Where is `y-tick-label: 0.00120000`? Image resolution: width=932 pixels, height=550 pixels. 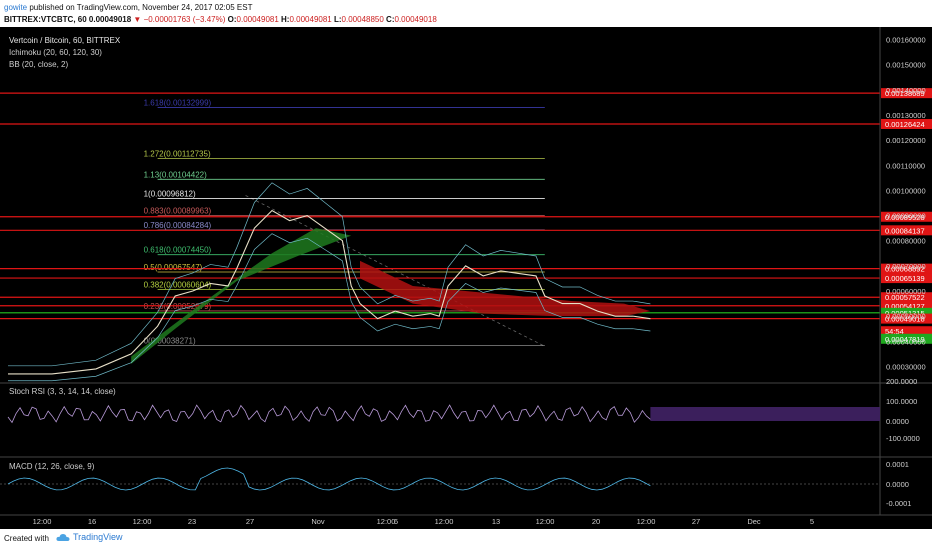
y-tick-label: 0.00120000 is located at coordinates (906, 140).